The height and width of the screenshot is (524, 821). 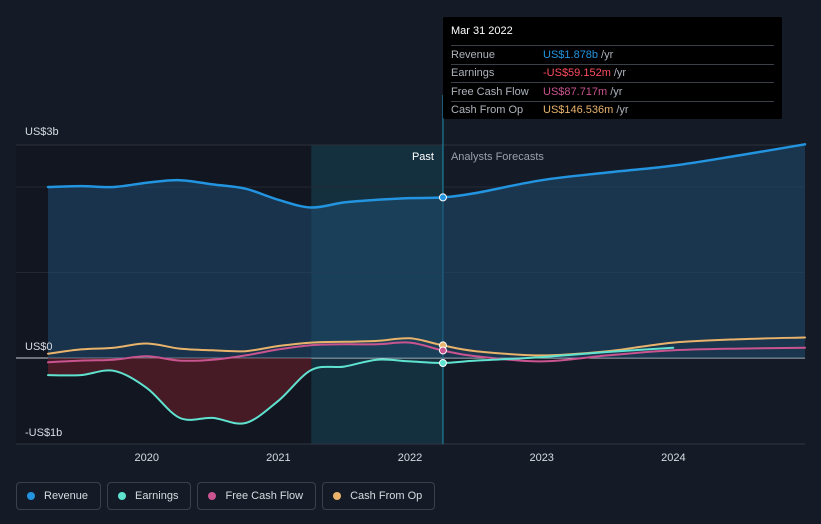 I want to click on tooltip-row: Revenue US$1.878b/yr, so click(x=612, y=55).